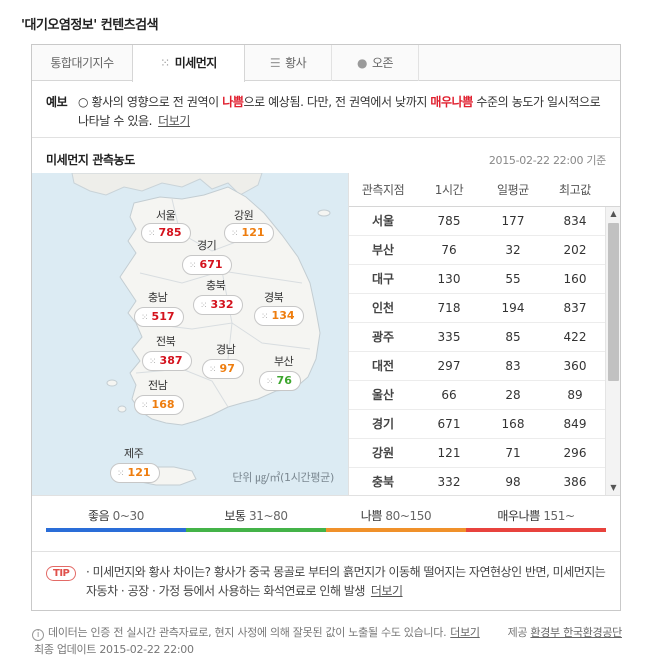 The height and width of the screenshot is (665, 654). I want to click on max-value: 834, so click(575, 221).